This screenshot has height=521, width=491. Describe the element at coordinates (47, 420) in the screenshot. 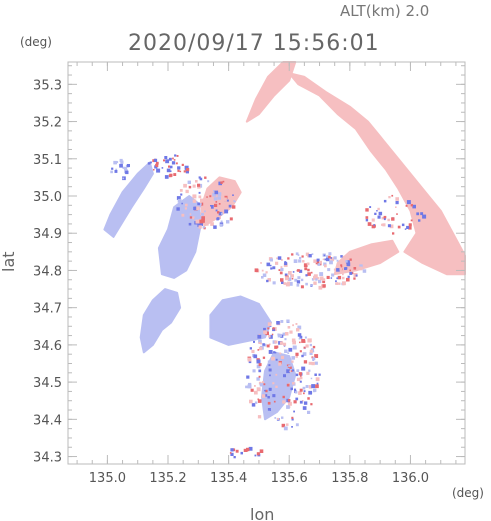

I see `y-tick-label: 34.4` at that location.